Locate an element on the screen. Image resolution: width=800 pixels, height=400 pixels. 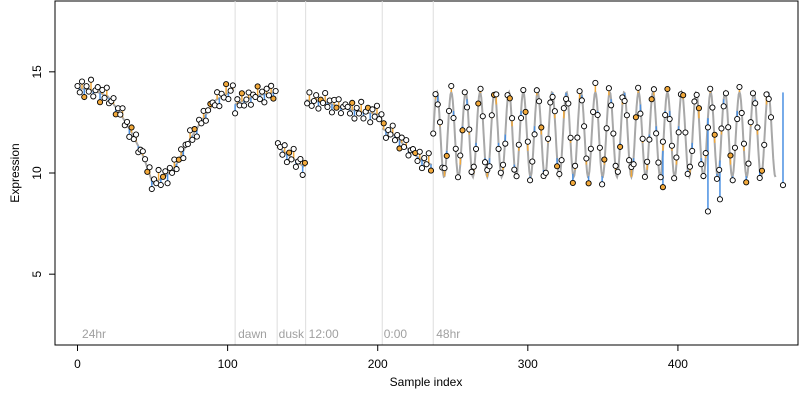
y-axis-label: Expression is located at coordinates (15, 172).